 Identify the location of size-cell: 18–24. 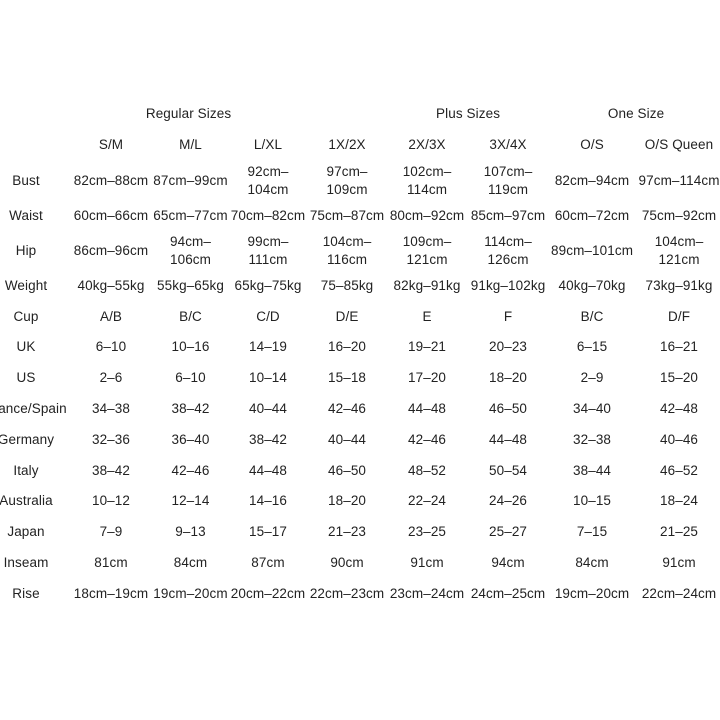
(679, 501).